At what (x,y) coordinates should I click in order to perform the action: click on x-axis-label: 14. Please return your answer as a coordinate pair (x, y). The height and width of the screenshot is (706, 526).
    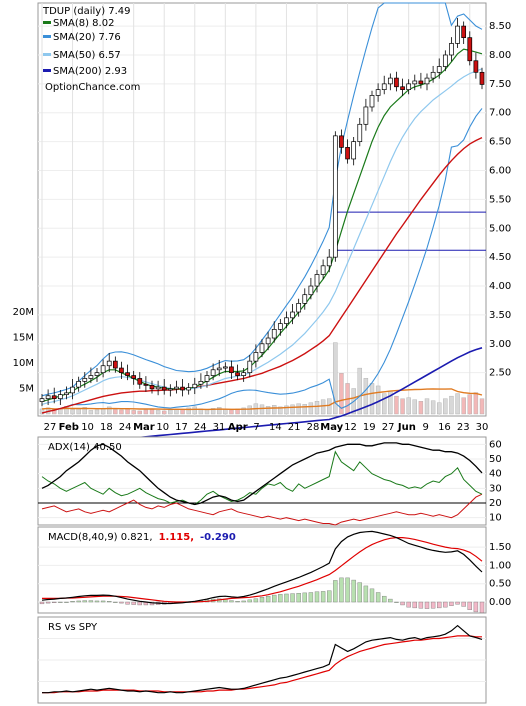
    Looking at the image, I should click on (275, 427).